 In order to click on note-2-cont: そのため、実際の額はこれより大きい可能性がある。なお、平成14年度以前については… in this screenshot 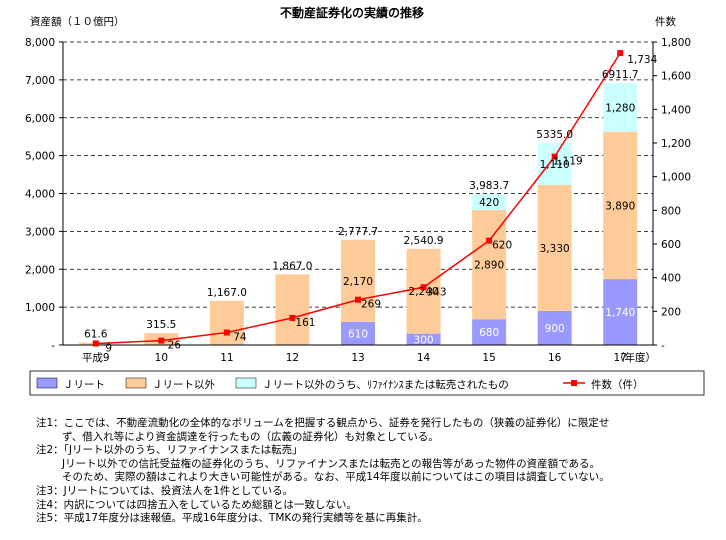, I will do `click(336, 477)`.